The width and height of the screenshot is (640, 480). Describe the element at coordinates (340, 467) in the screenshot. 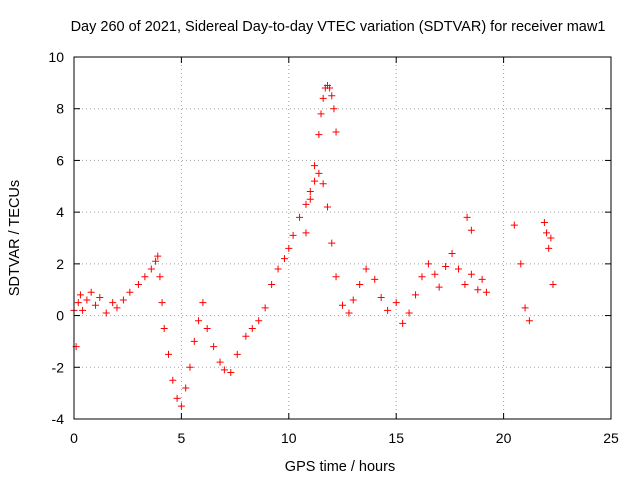

I see `x-axis-title: GPS time / hours` at that location.